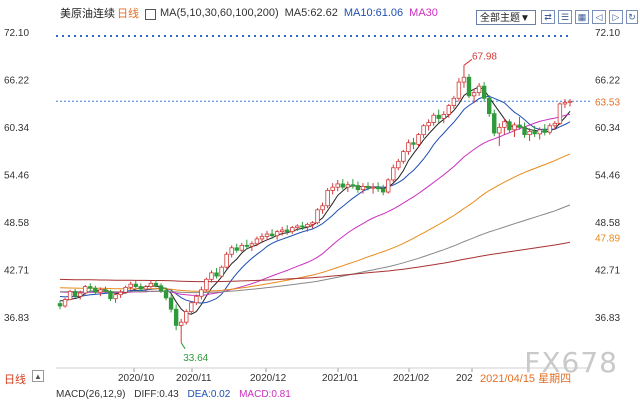 This screenshot has width=640, height=400. What do you see at coordinates (38, 376) in the screenshot?
I see `collapse-arrow-icon: ▲` at bounding box center [38, 376].